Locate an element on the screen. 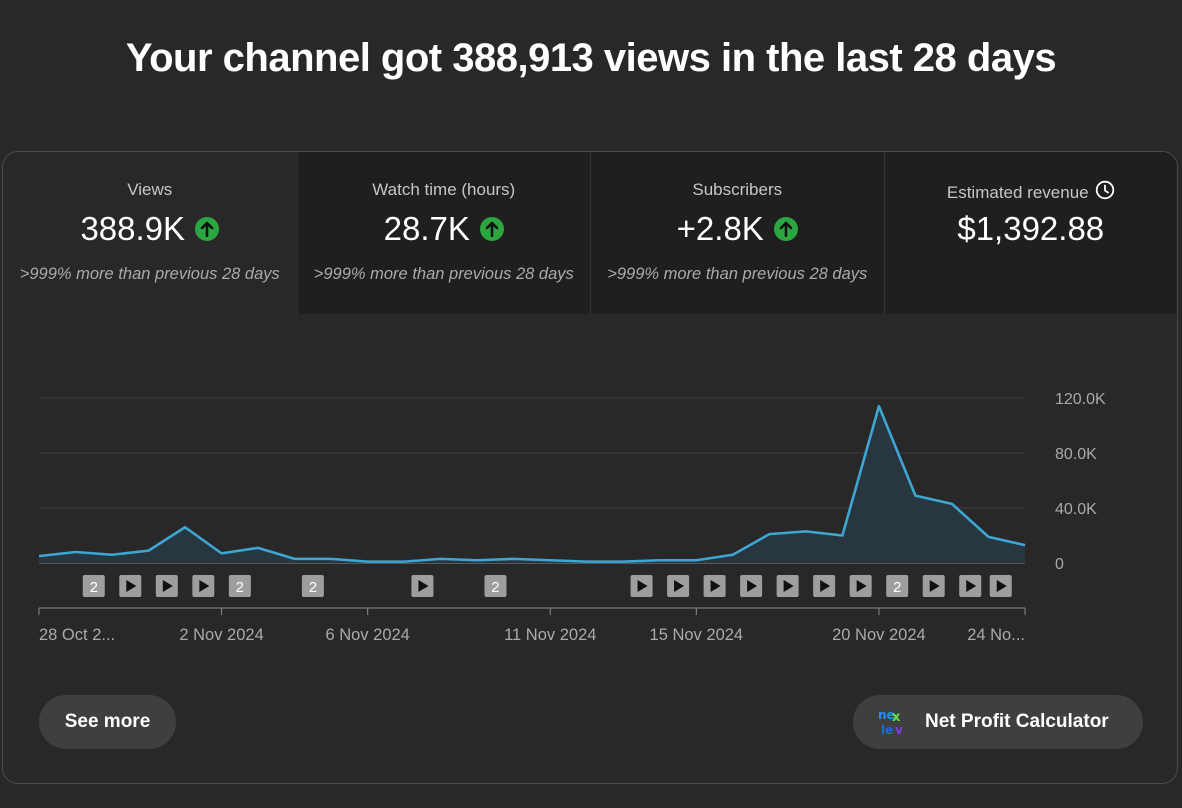  svg-text: ne is located at coordinates (886, 715).